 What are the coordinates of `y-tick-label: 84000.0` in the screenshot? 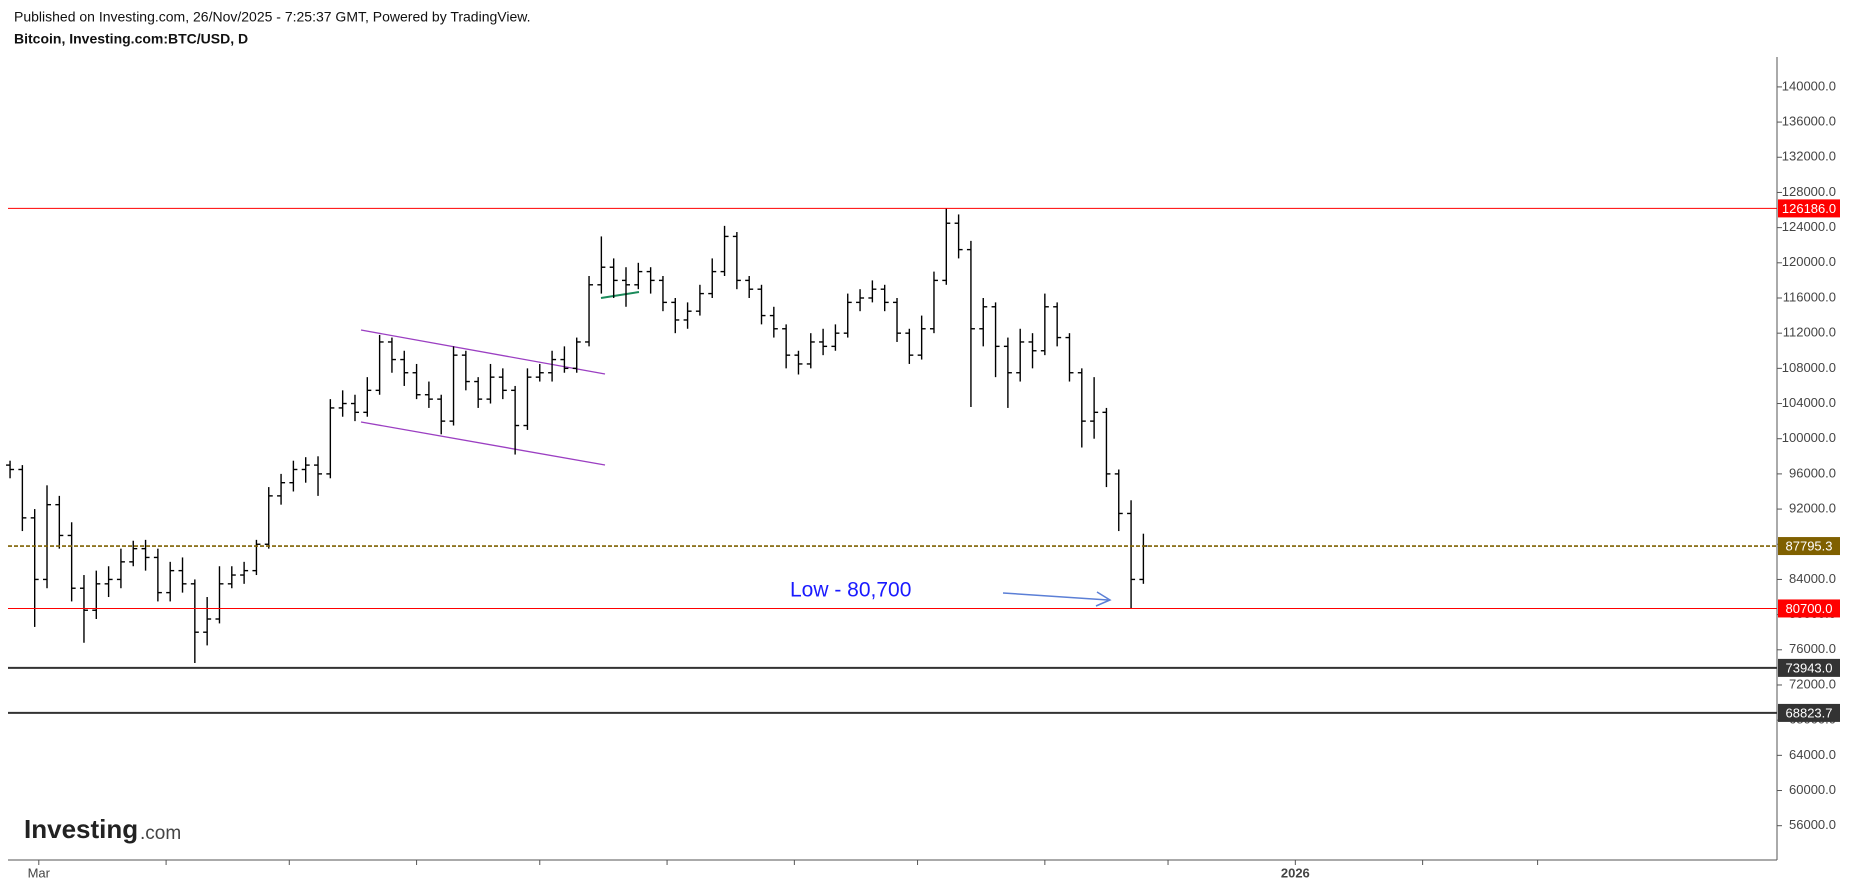 It's located at (1812, 578).